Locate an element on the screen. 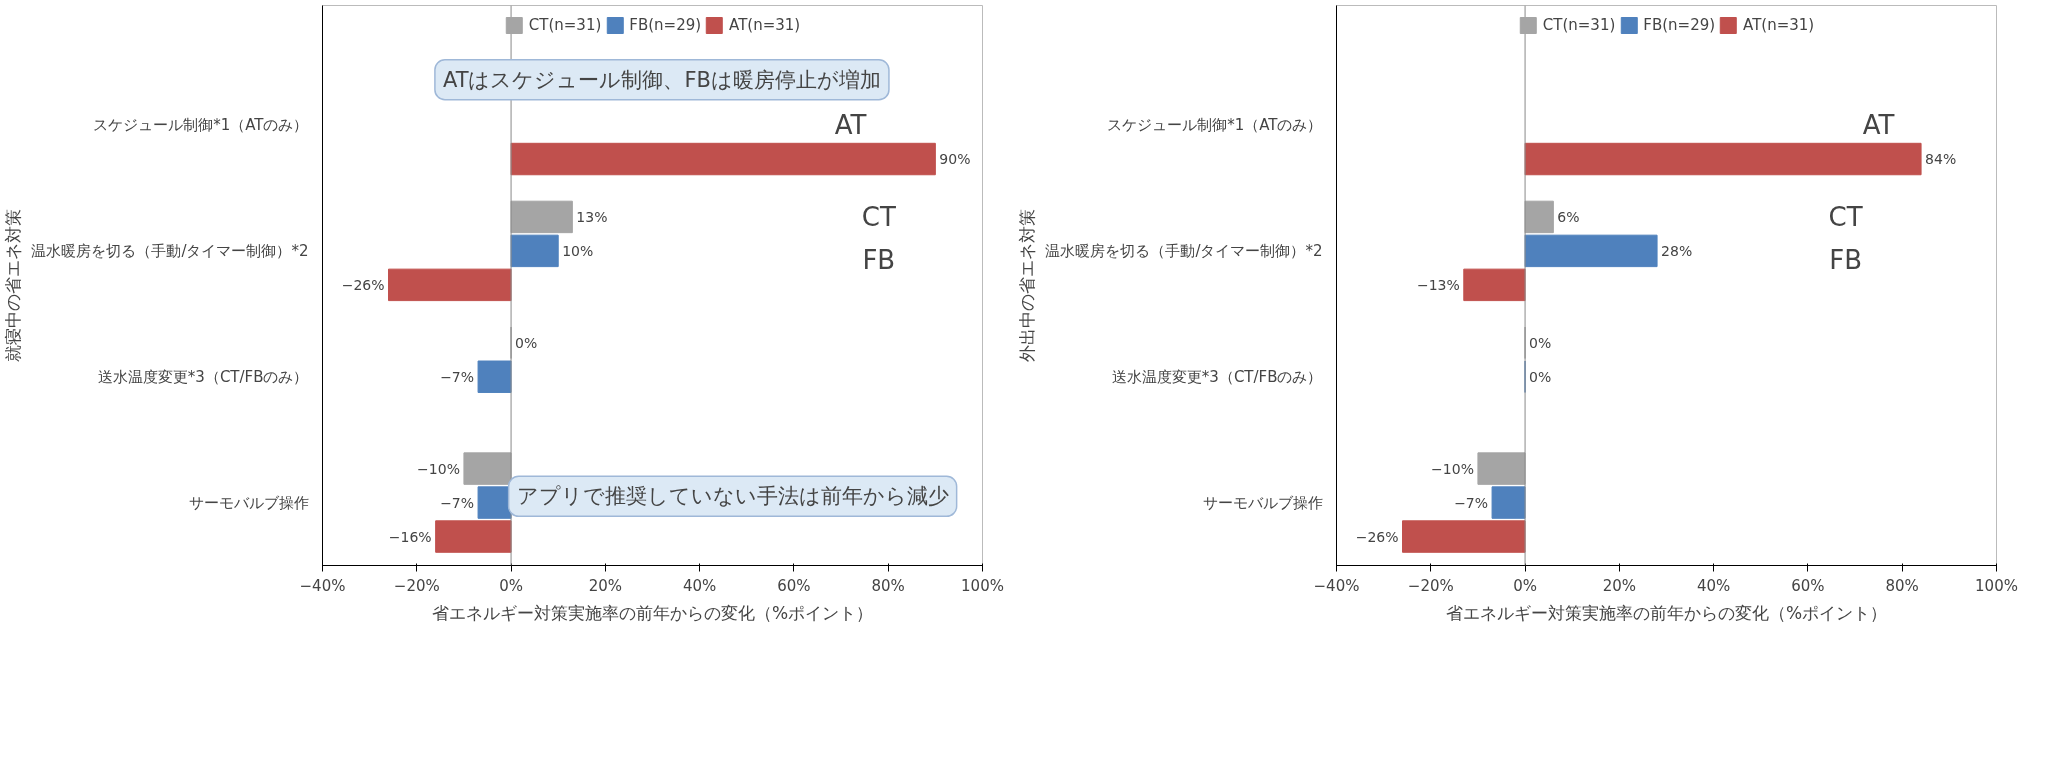 This screenshot has width=2045, height=760. data-label: 28% is located at coordinates (1677, 250).